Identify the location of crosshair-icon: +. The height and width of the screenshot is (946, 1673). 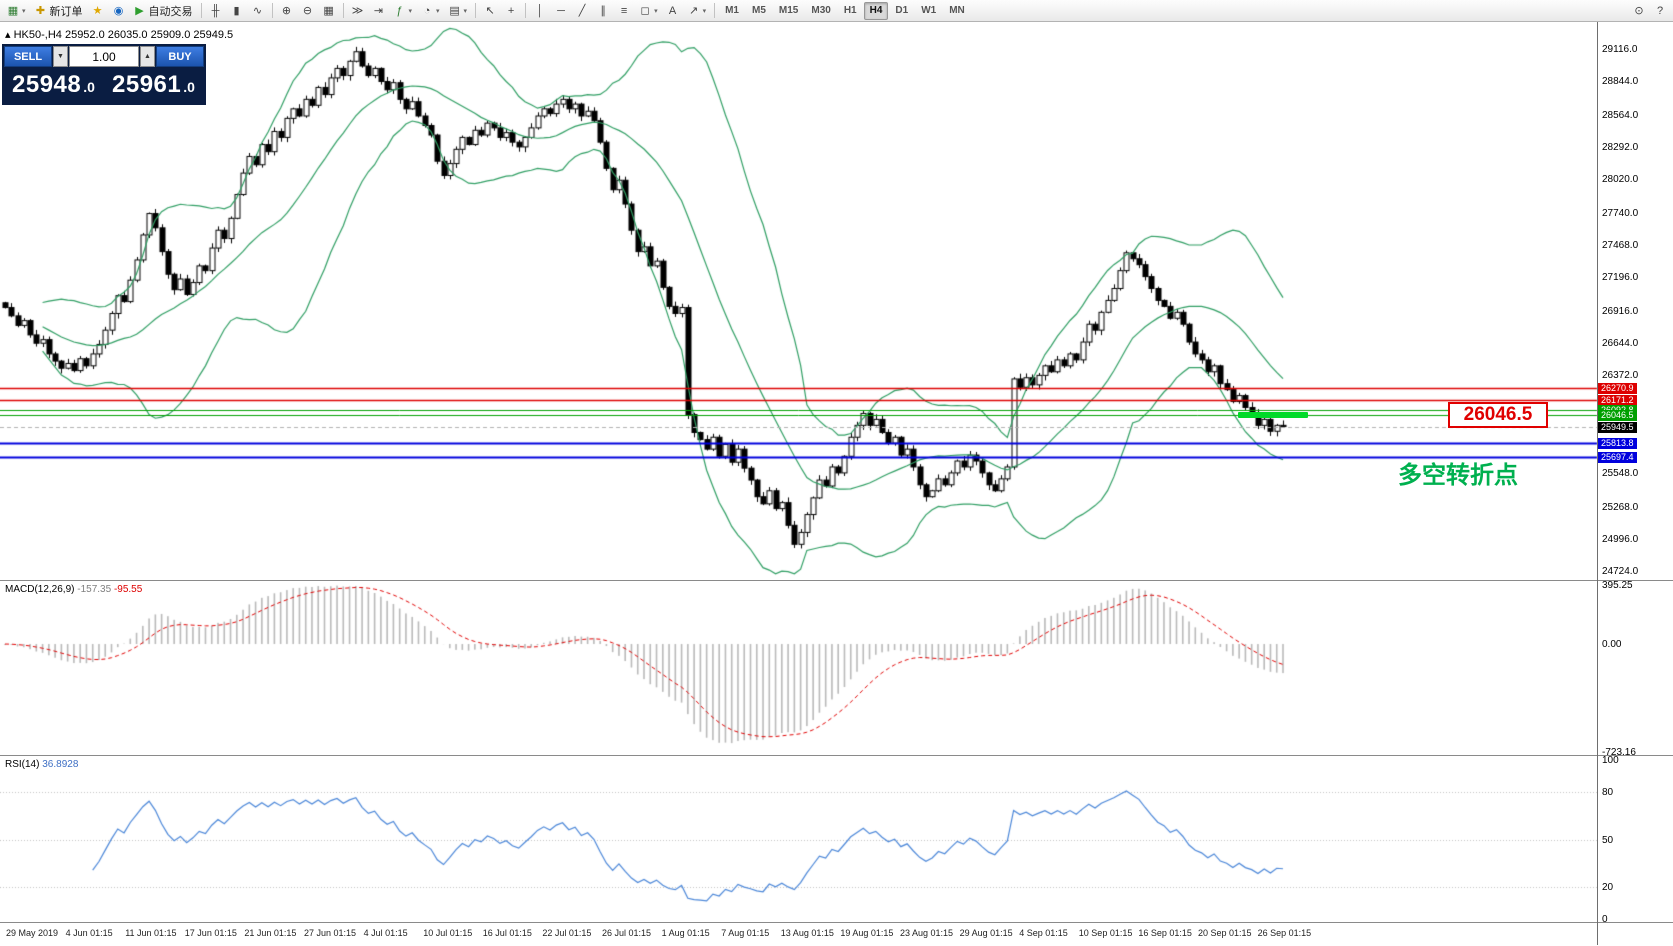
(511, 10).